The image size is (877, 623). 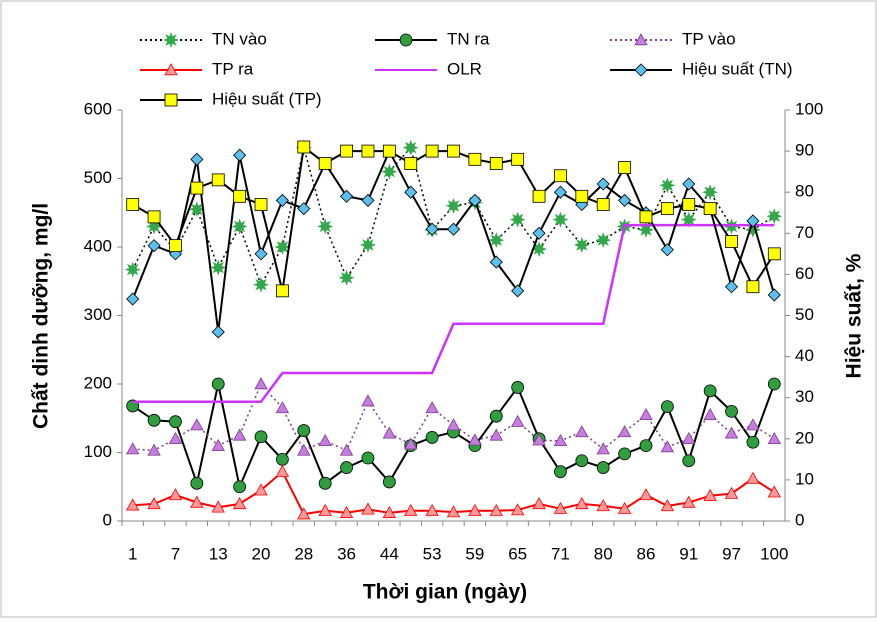 I want to click on y2-tick-label: 30, so click(x=804, y=396).